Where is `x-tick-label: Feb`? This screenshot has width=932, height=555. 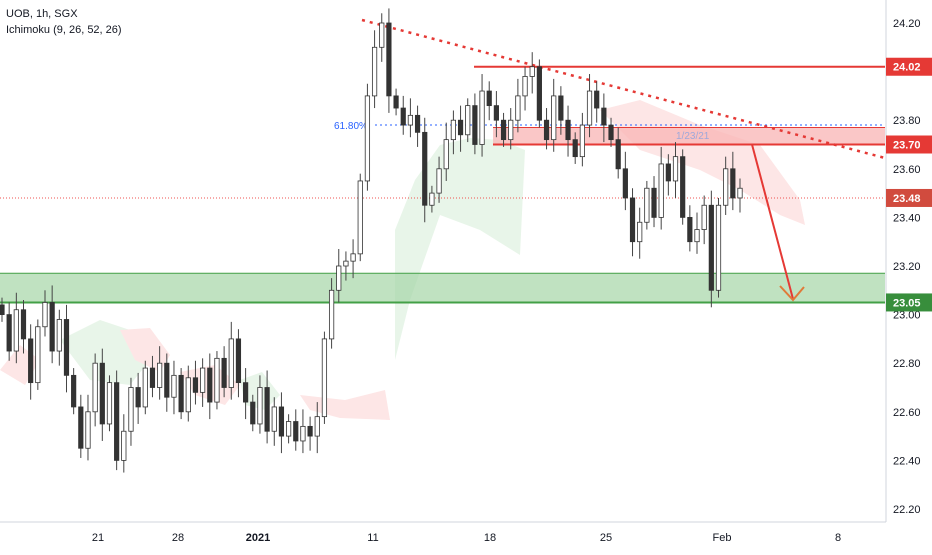 x-tick-label: Feb is located at coordinates (722, 538).